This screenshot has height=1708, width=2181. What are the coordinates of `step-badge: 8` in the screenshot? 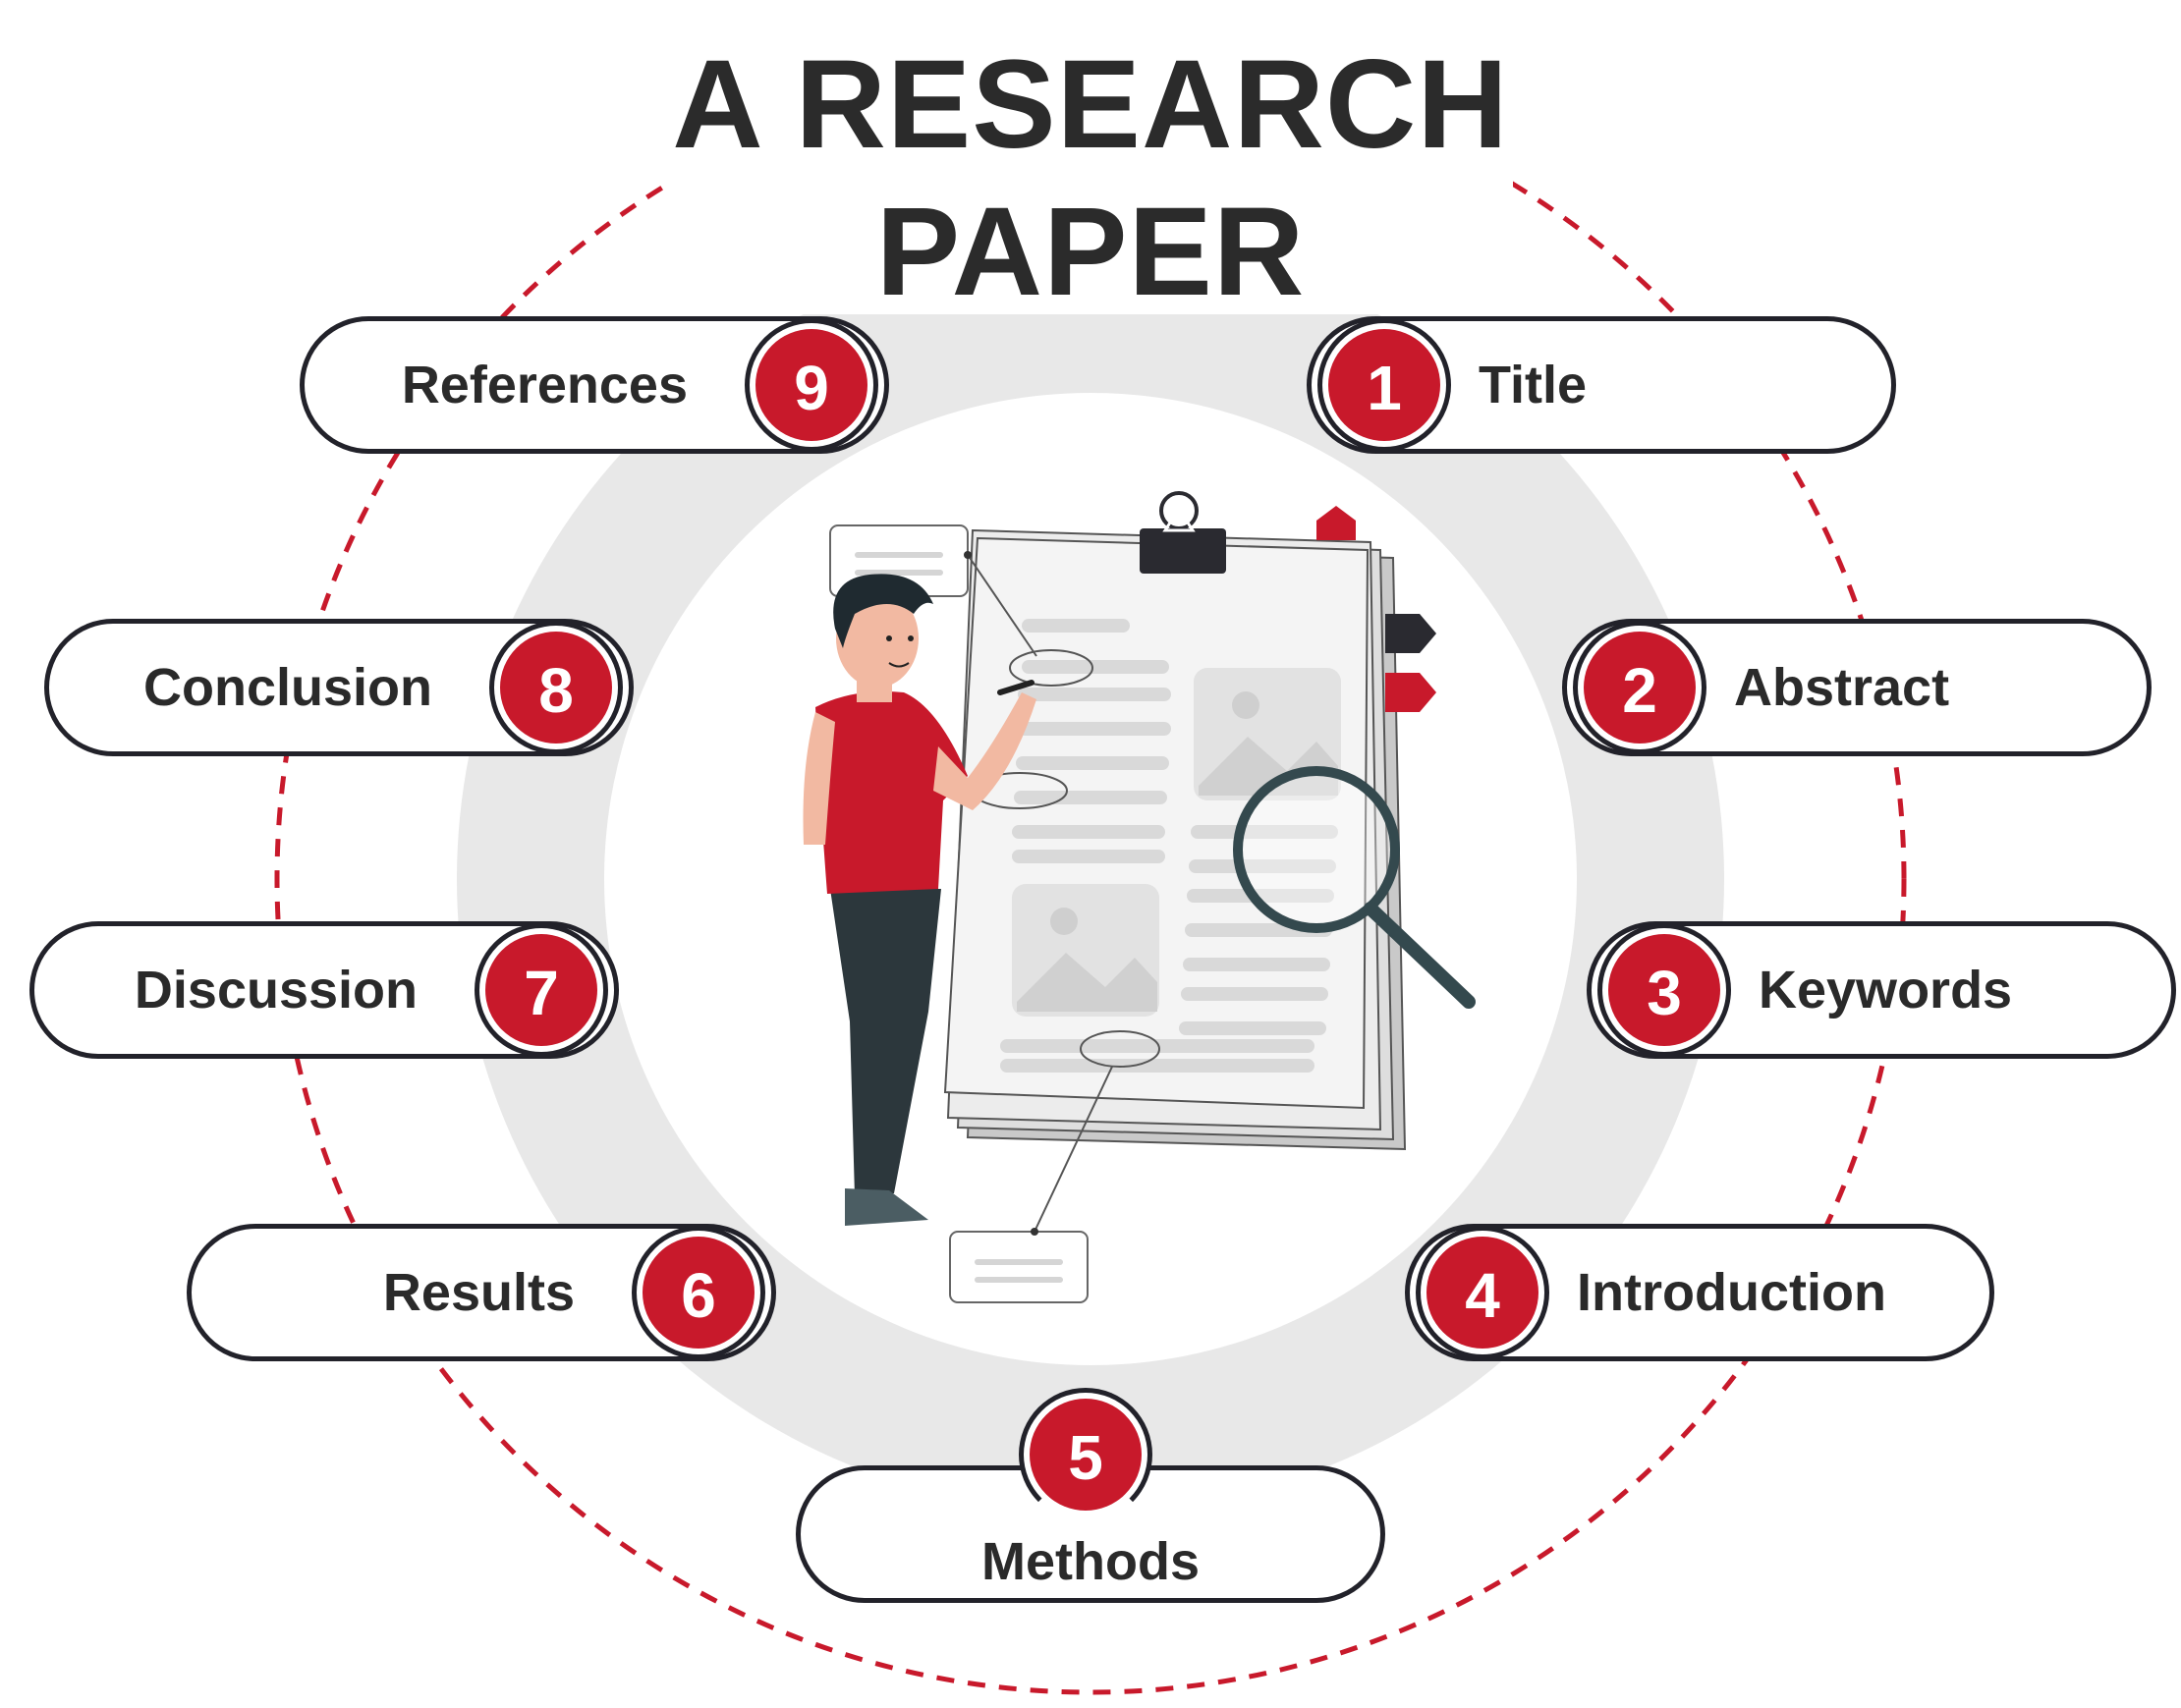 It's located at (556, 687).